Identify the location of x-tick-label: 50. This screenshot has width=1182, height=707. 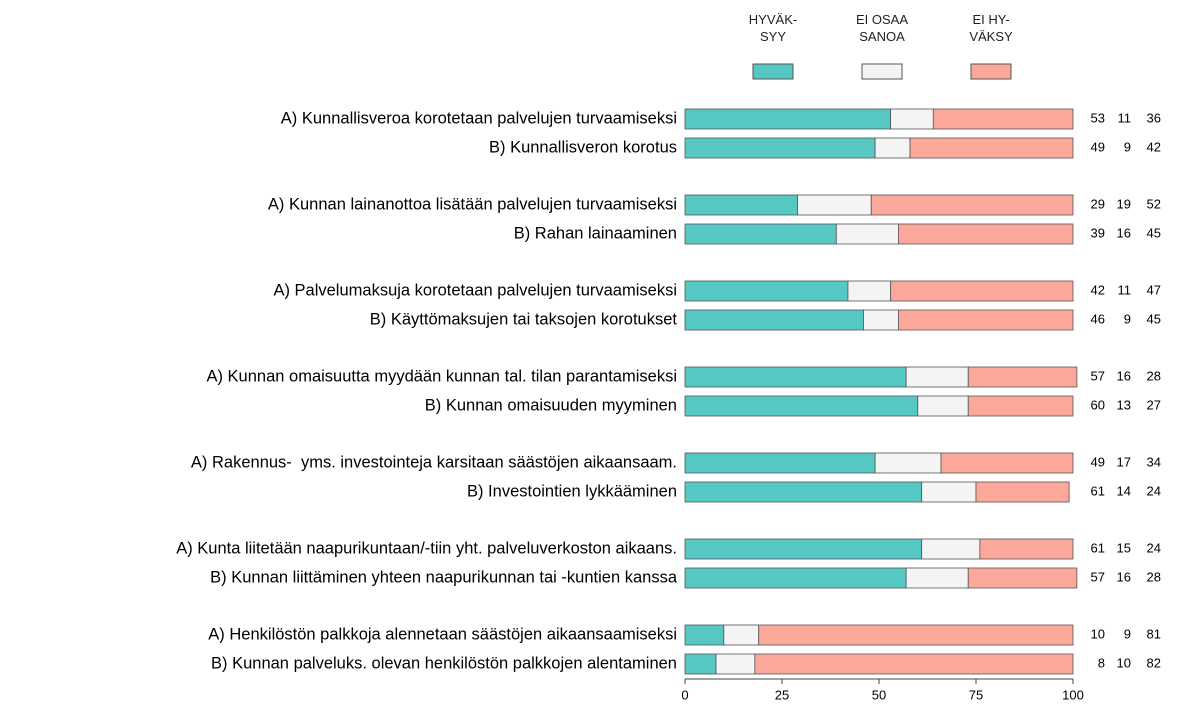
(879, 694).